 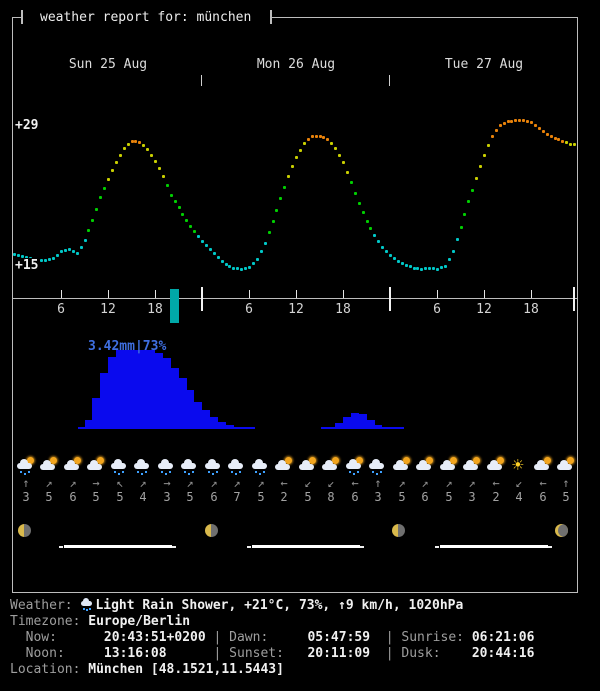 I want to click on axis-hour-label: 6, so click(x=61, y=309).